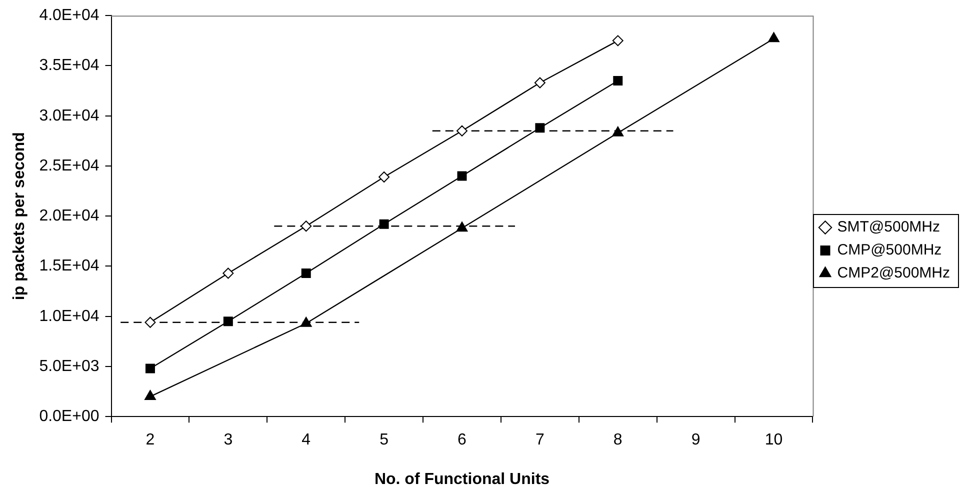 This screenshot has height=497, width=970. Describe the element at coordinates (228, 440) in the screenshot. I see `x-tick-label: 3` at that location.